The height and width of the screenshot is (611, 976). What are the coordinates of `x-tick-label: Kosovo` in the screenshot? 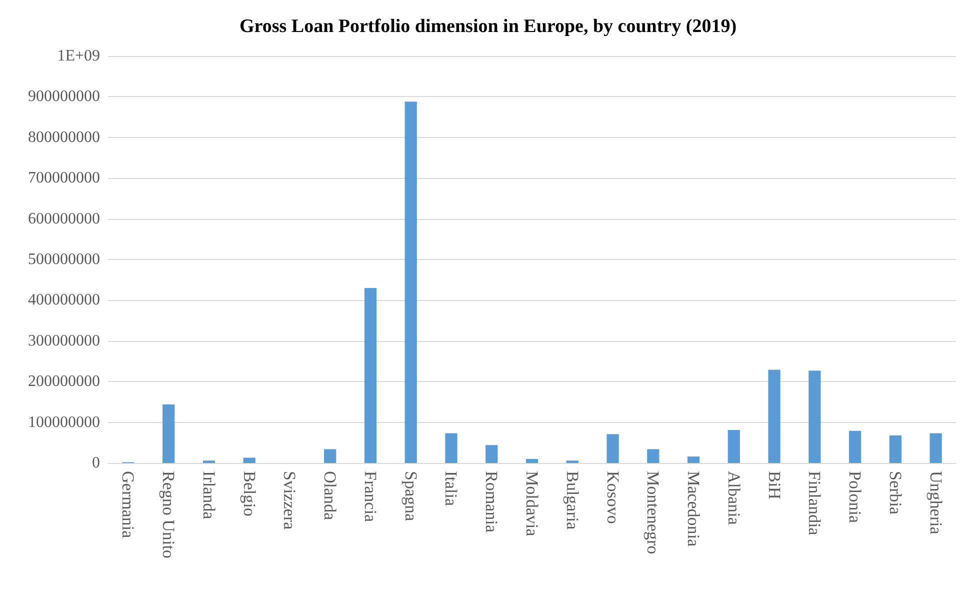 It's located at (612, 497).